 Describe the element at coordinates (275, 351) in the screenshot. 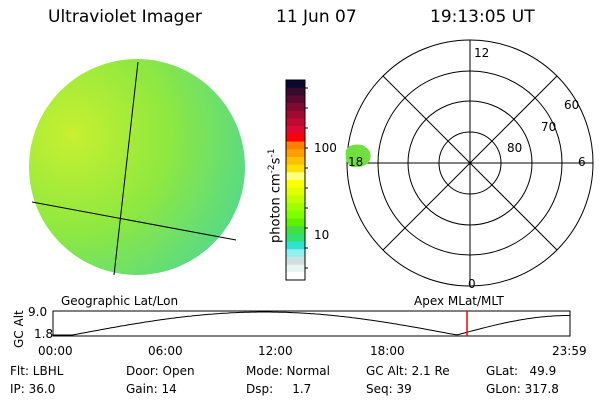

I see `xtick: 12:00` at that location.